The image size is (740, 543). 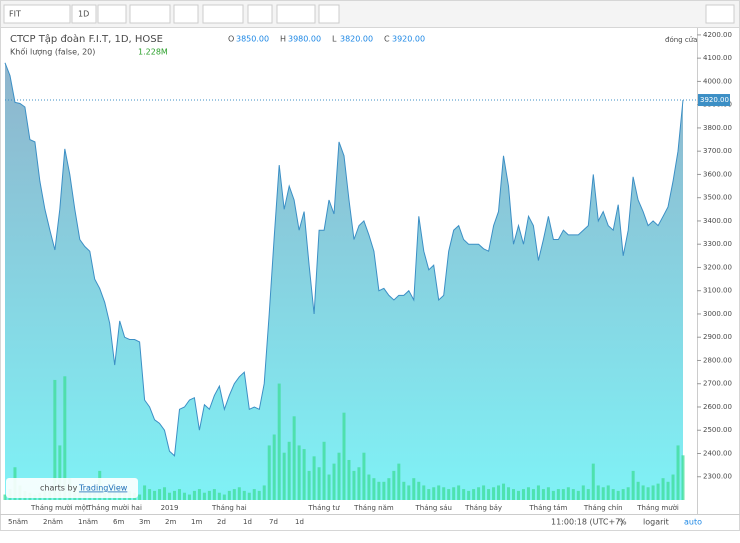 What do you see at coordinates (59, 508) in the screenshot?
I see `x-tick-label: Tháng mười một` at bounding box center [59, 508].